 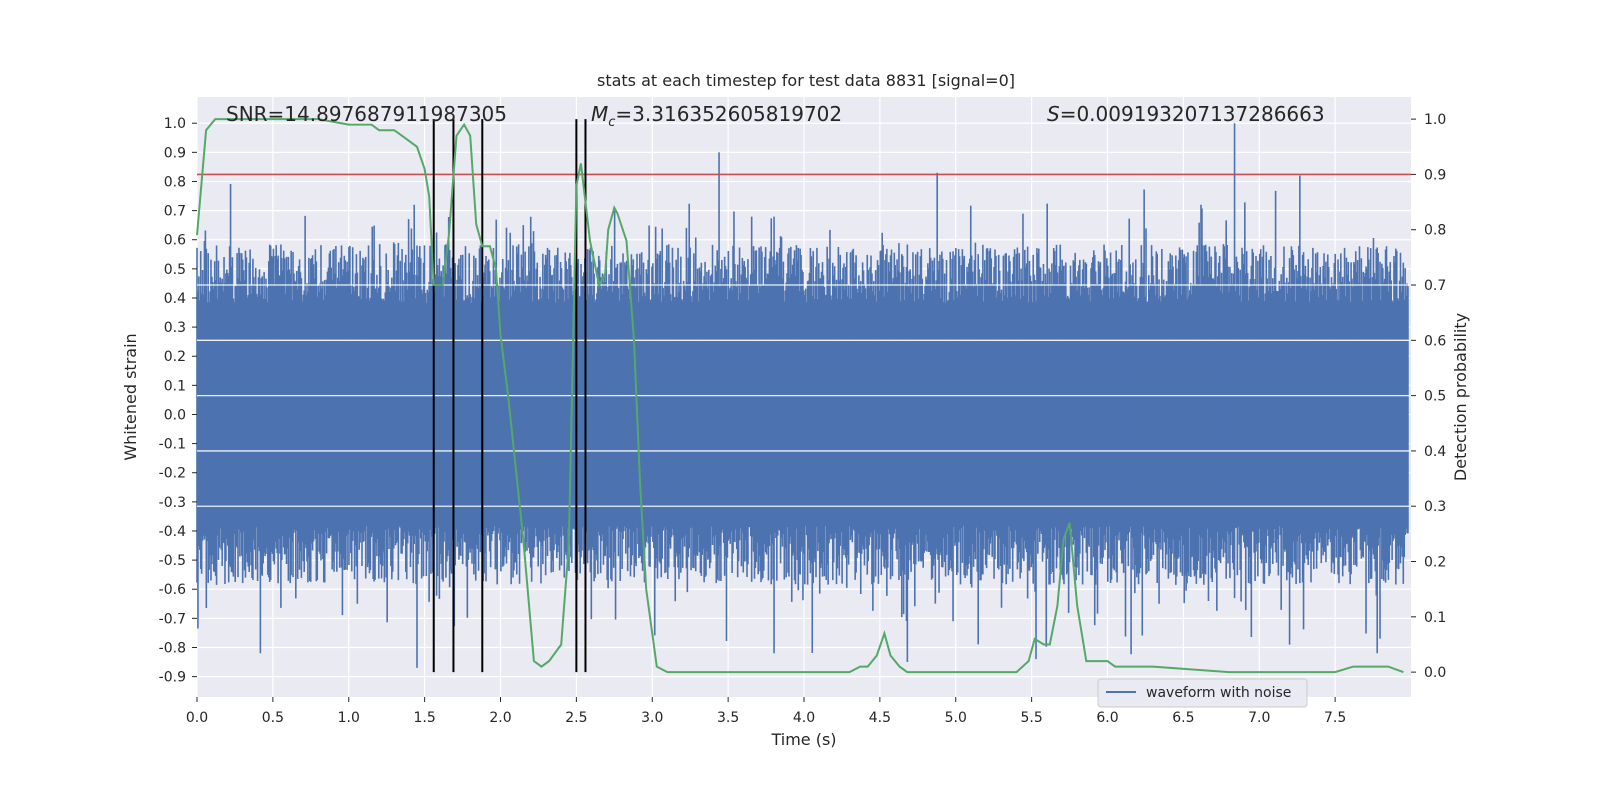 What do you see at coordinates (1435, 397) in the screenshot?
I see `y2-tick-label: 0.5` at bounding box center [1435, 397].